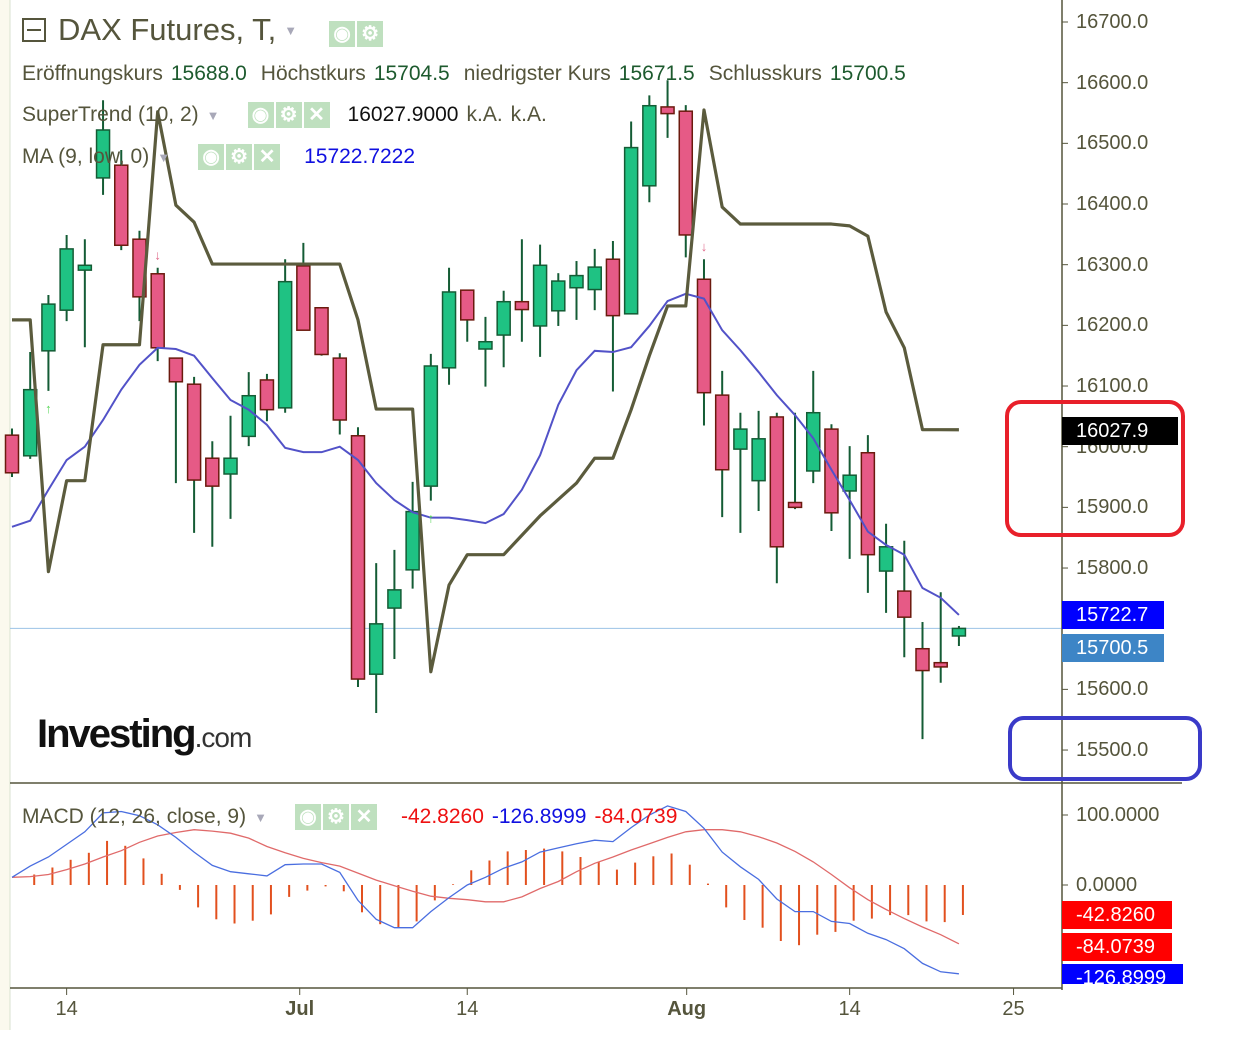  I want to click on supertrend-label: SuperTrend (10, 2), so click(110, 114).